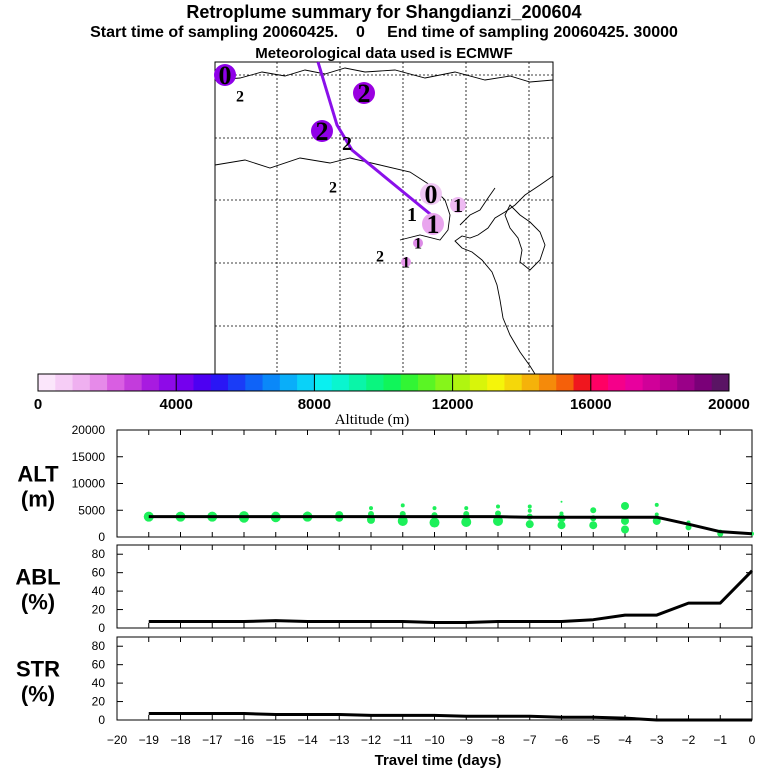 This screenshot has width=768, height=768. What do you see at coordinates (434, 740) in the screenshot?
I see `x-tick-label: −10` at bounding box center [434, 740].